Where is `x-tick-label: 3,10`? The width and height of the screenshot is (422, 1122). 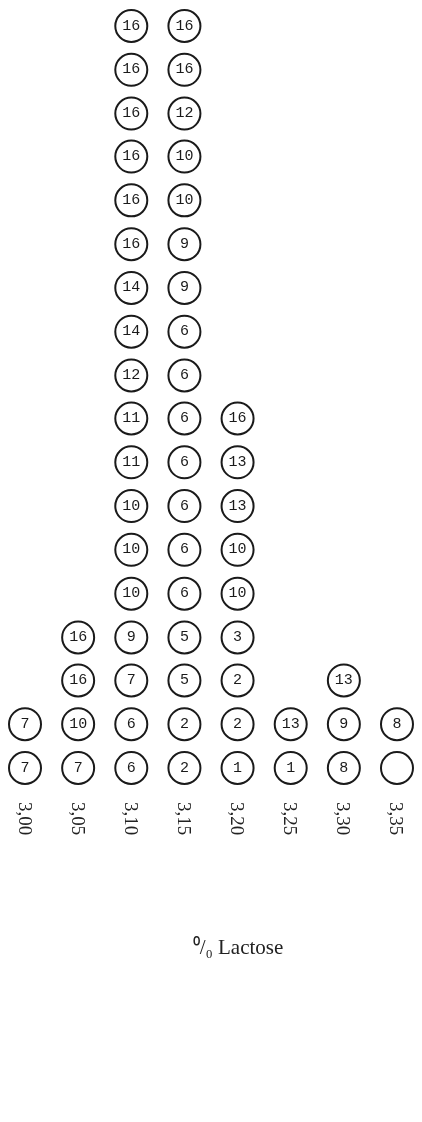
x-tick-label: 3,10 is located at coordinates (131, 819).